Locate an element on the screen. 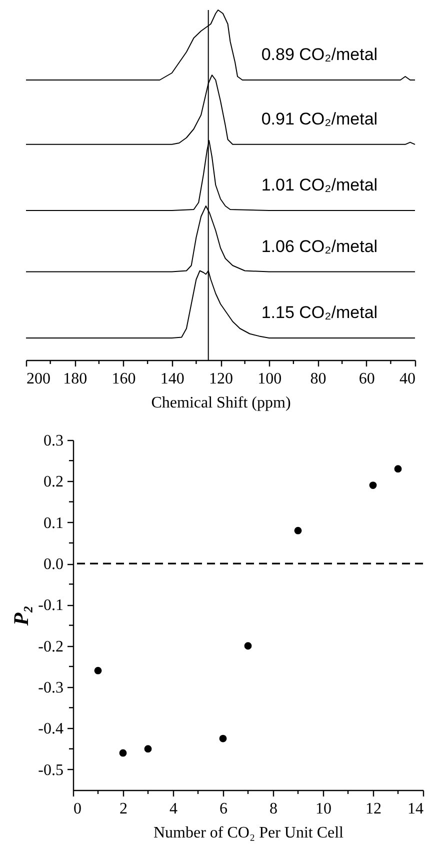 The image size is (428, 859). x-tick-label: 6 is located at coordinates (224, 809).